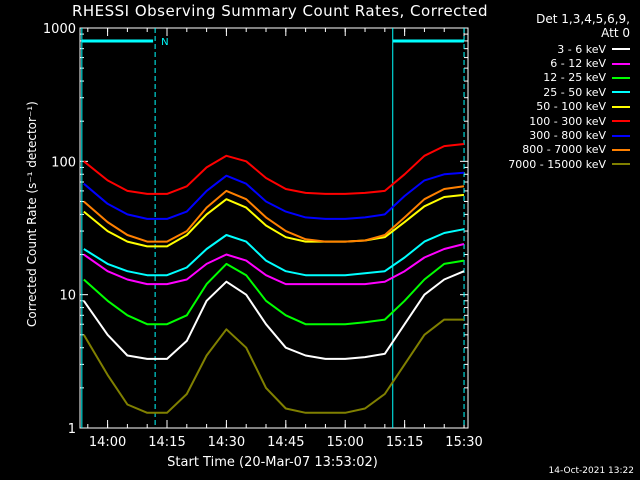  I want to click on legend-entry: 12 - 25 keV, so click(569, 78).